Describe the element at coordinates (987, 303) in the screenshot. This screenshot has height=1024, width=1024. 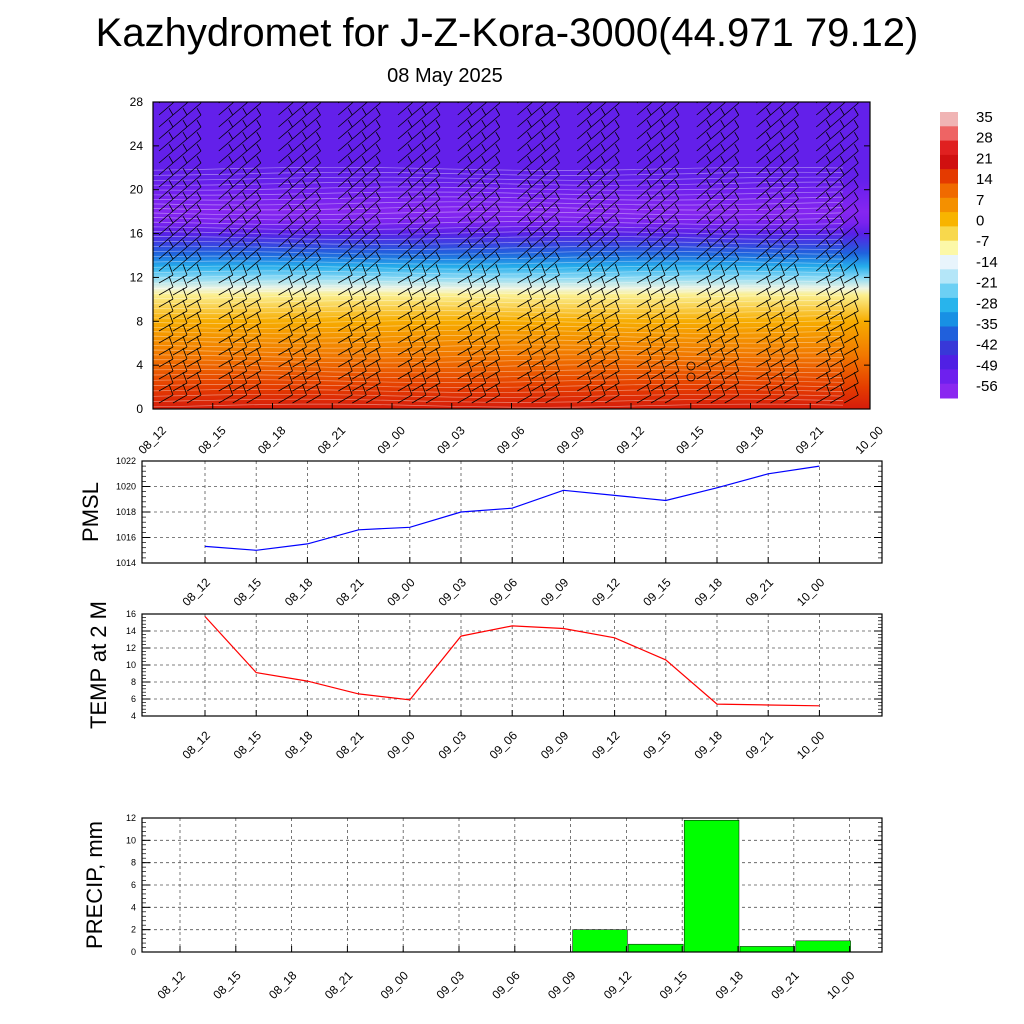
I see `colorbar-label: -28` at that location.